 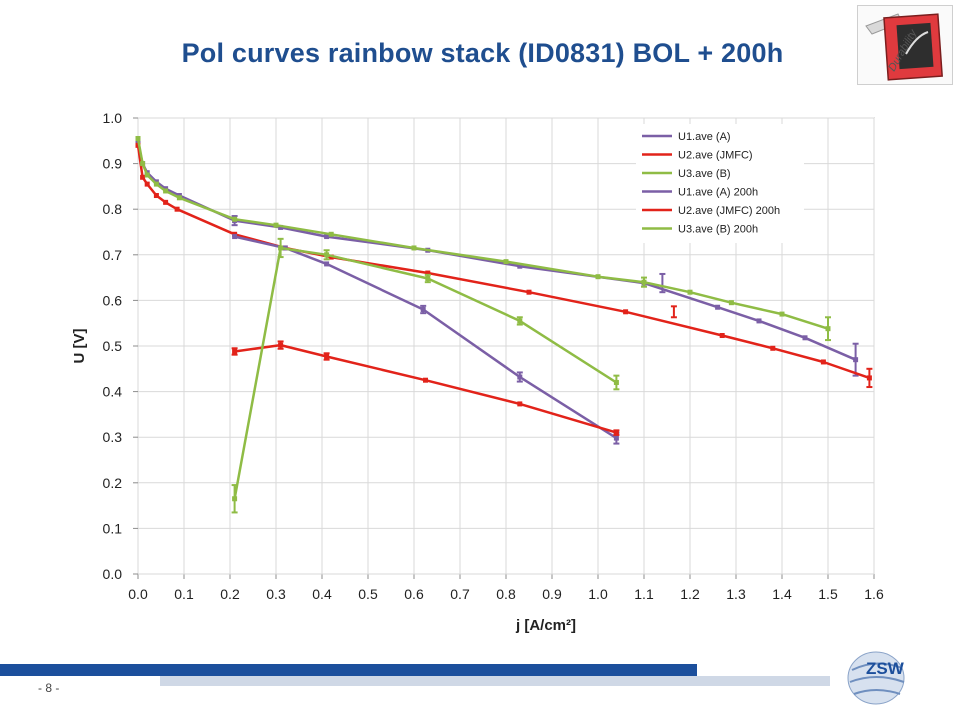 What do you see at coordinates (49, 688) in the screenshot?
I see `page-number: - 8 -` at bounding box center [49, 688].